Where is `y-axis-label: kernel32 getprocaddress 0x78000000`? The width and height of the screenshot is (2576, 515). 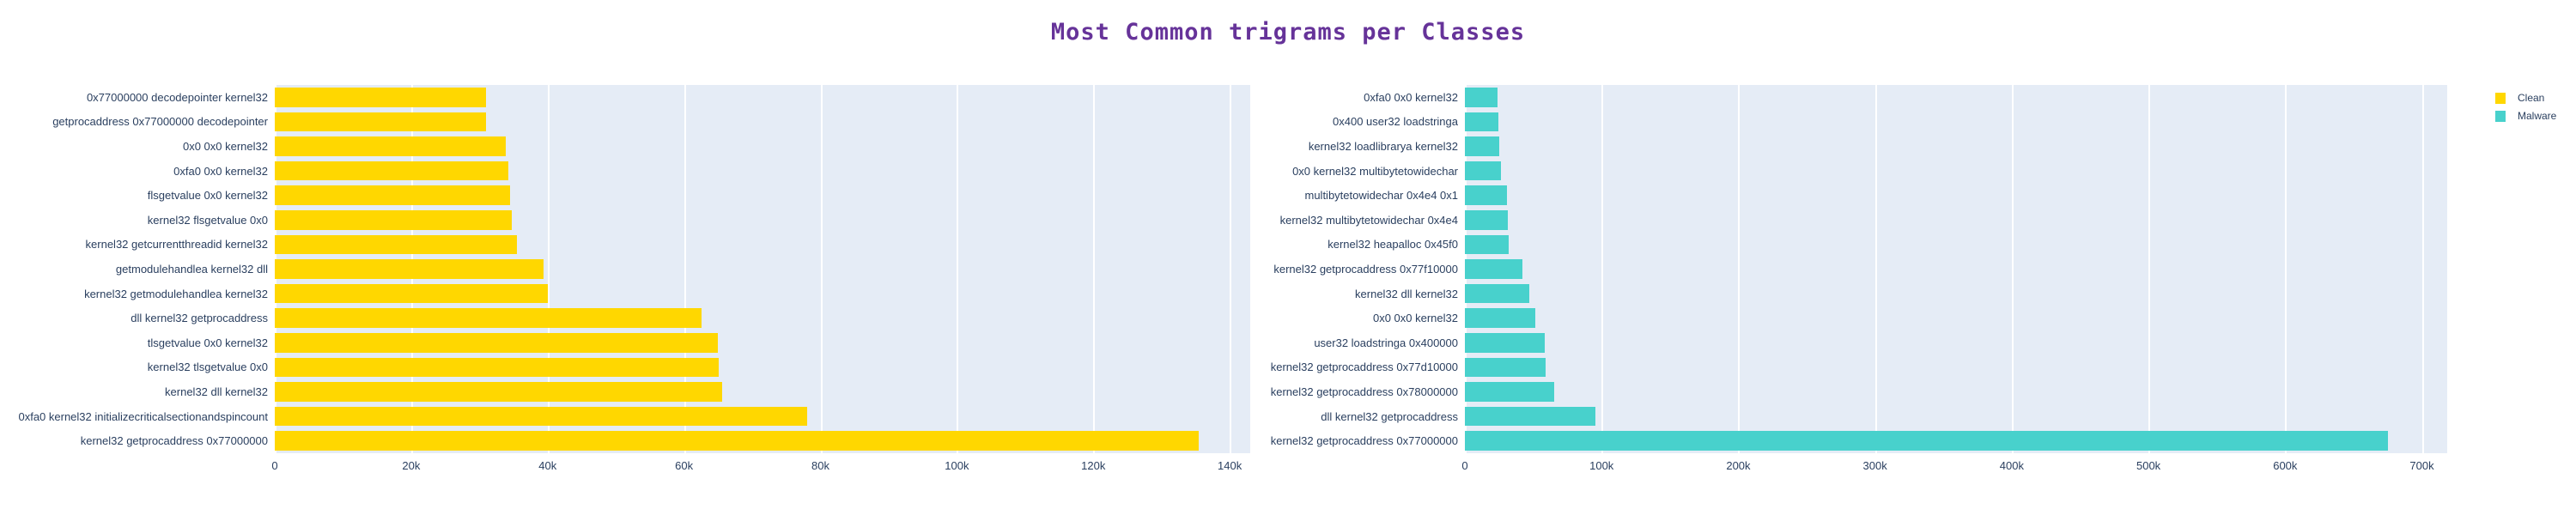 y-axis-label: kernel32 getprocaddress 0x78000000 is located at coordinates (1364, 391).